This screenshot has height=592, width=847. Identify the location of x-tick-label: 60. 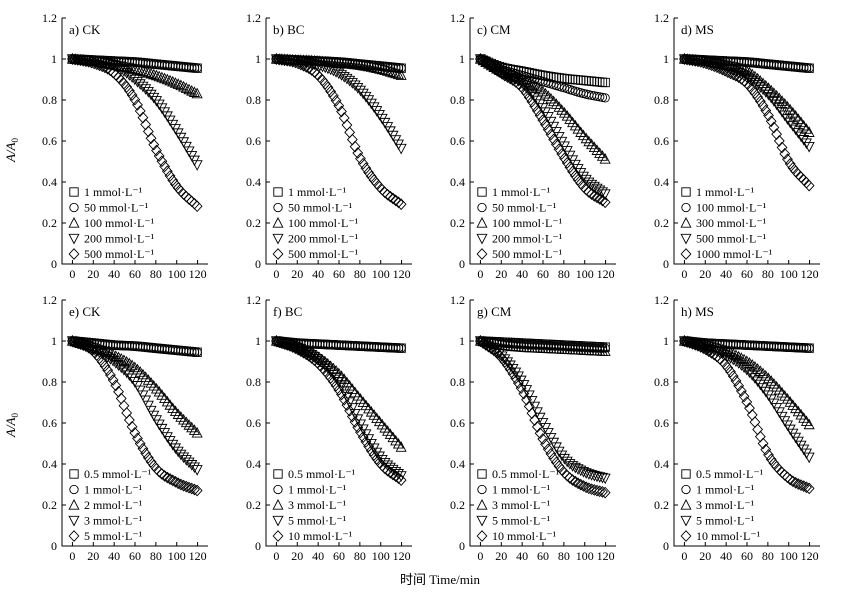
(339, 556).